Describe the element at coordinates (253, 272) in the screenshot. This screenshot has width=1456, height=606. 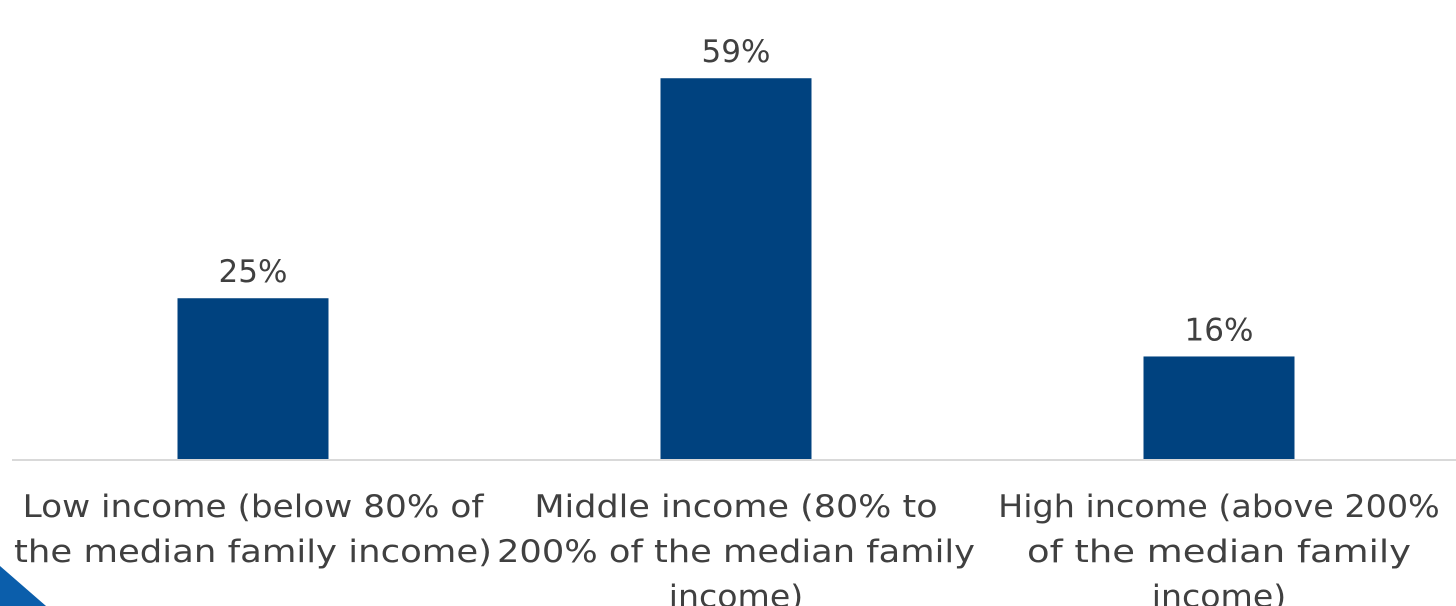
I see `data-label-1: 25%` at that location.